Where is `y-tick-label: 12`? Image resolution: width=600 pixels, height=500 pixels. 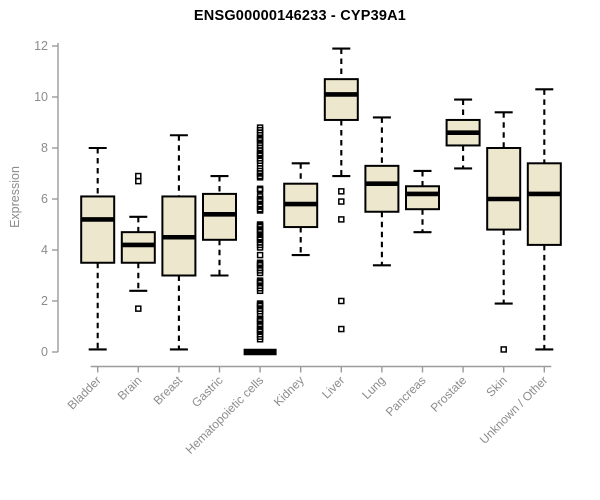 y-tick-label: 12 is located at coordinates (41, 46).